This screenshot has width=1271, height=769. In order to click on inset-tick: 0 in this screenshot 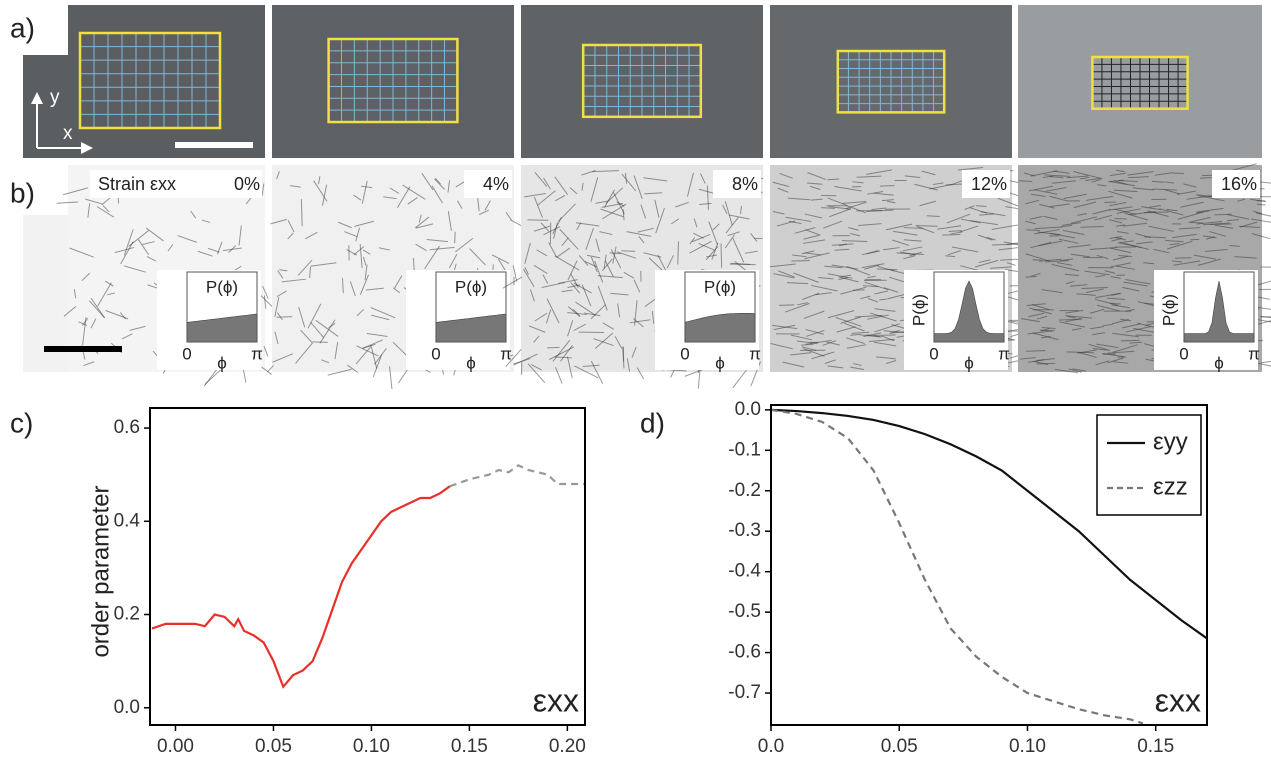, I will do `click(186, 353)`.